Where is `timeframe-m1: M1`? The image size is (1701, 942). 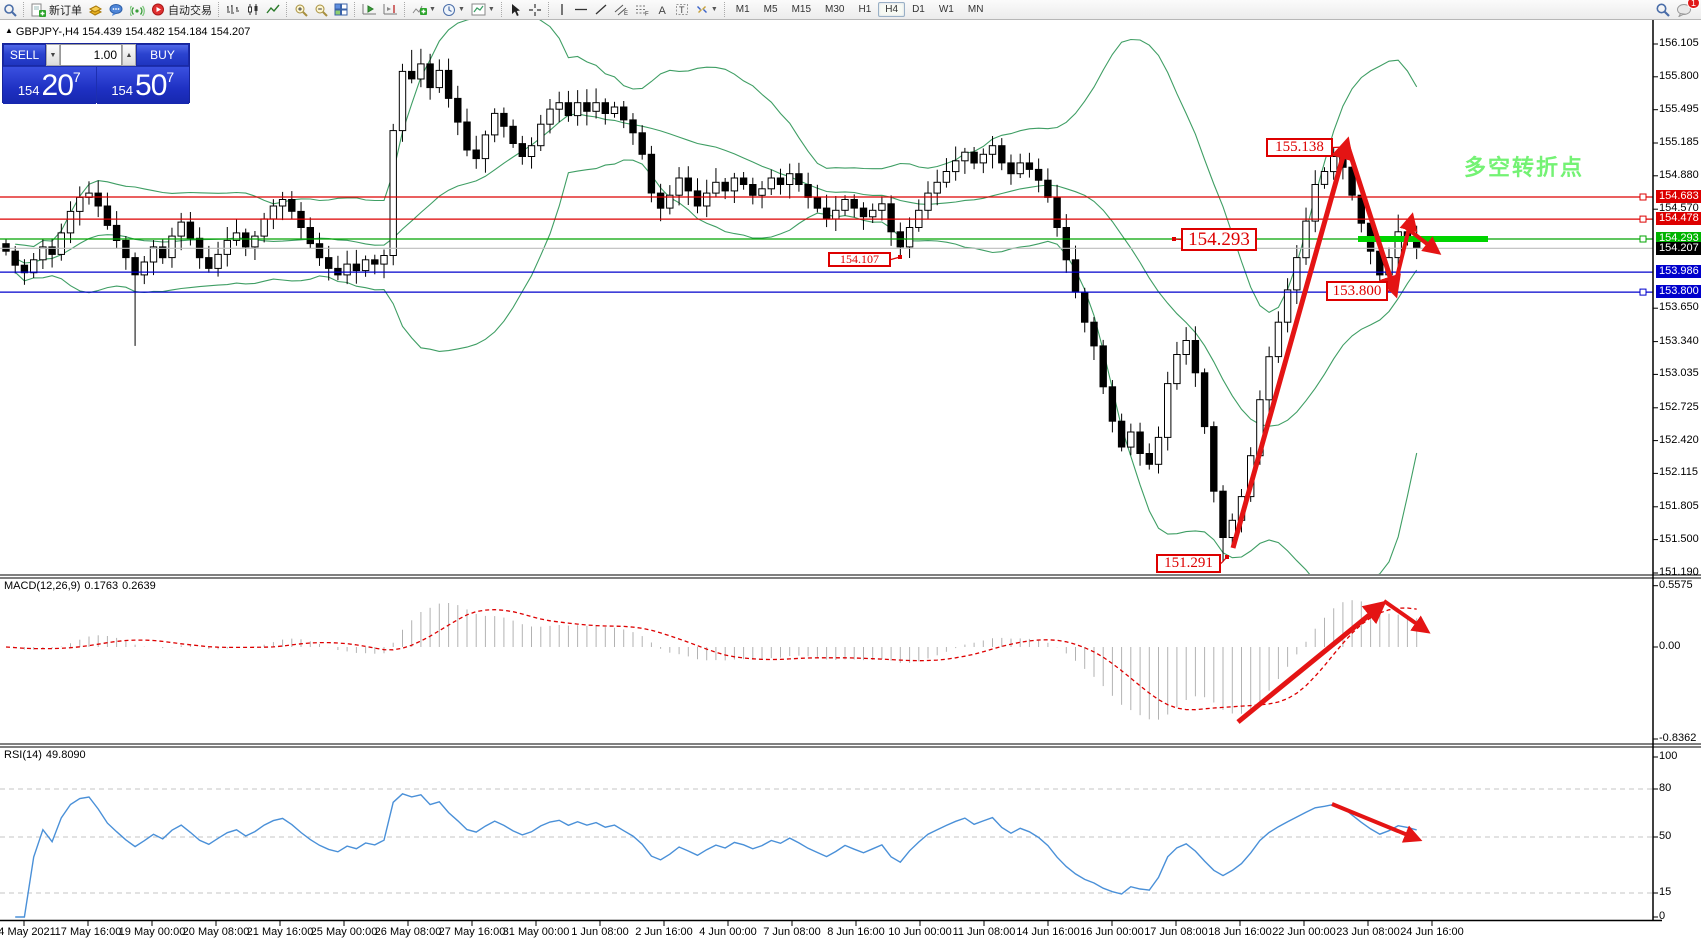
timeframe-m1: M1 is located at coordinates (742, 9).